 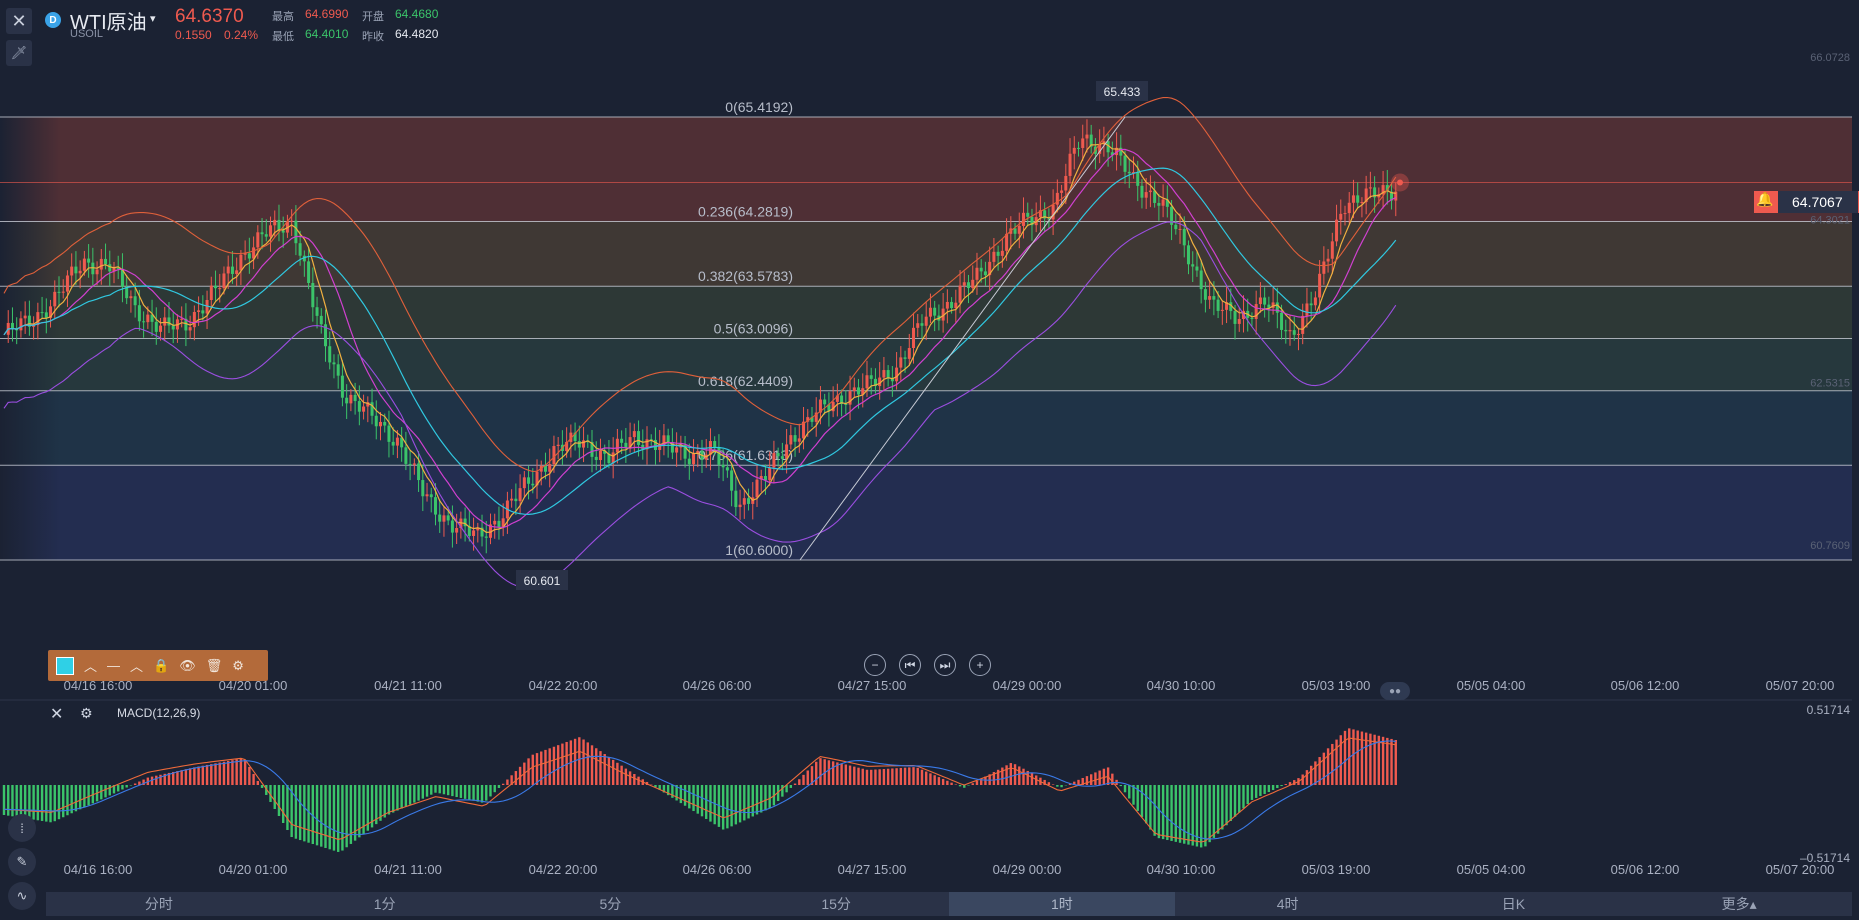 What do you see at coordinates (610, 904) in the screenshot?
I see `tab-5min: 5分` at bounding box center [610, 904].